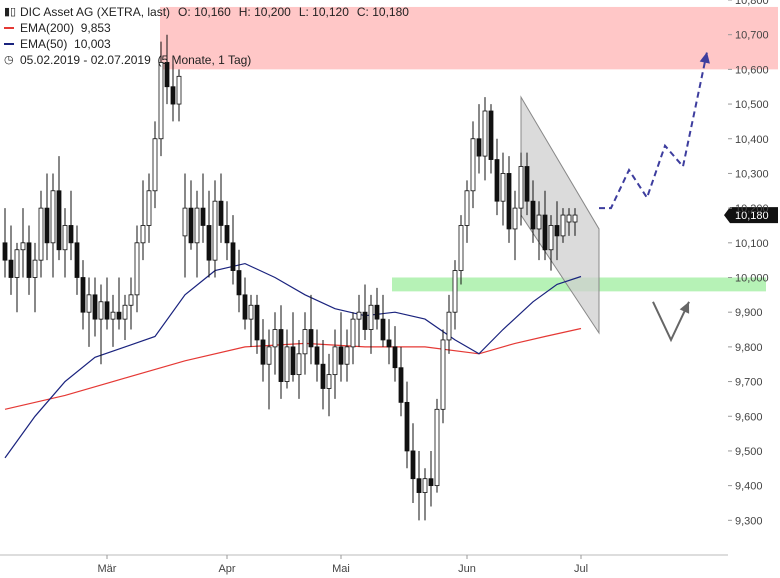 This screenshot has width=780, height=578. Describe the element at coordinates (212, 12) in the screenshot. I see `ohlc-open: 10,160` at that location.